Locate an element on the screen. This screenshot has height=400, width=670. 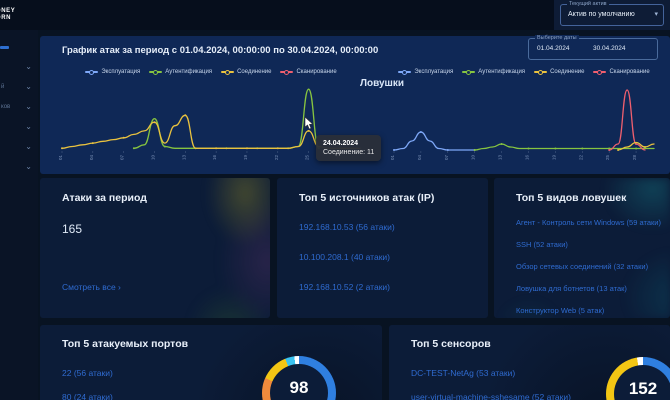
sidebar: ⌄ й ⌄ ков ⌄ ⌄ ⌄ ⌄ is located at coordinates (19, 215).